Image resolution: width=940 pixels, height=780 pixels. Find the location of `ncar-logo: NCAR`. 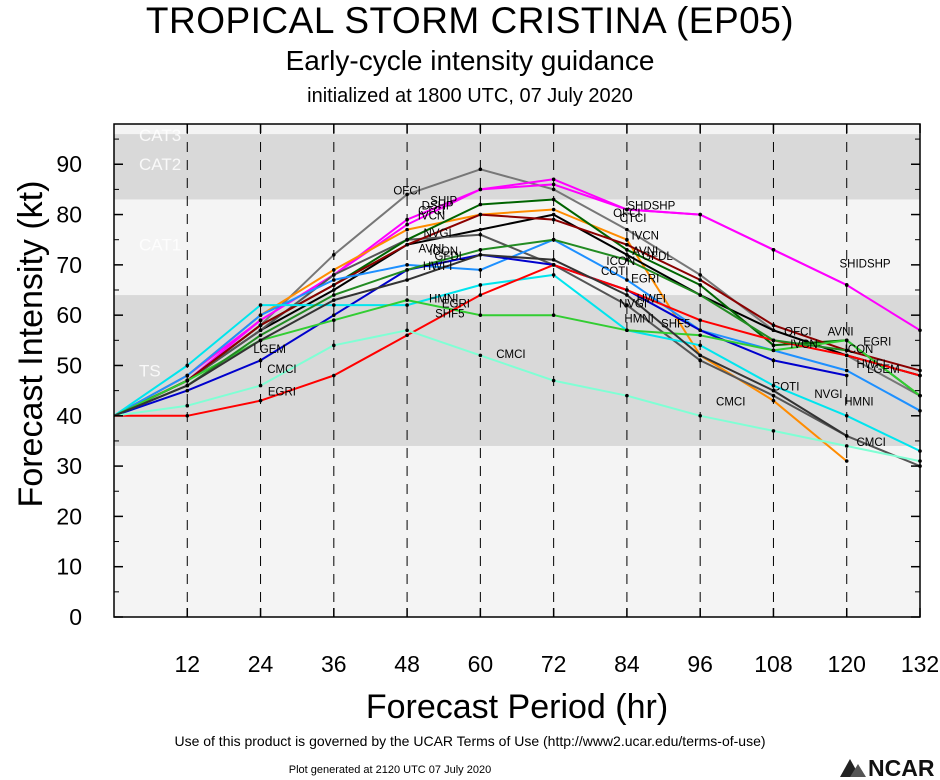

ncar-logo: NCAR is located at coordinates (887, 767).